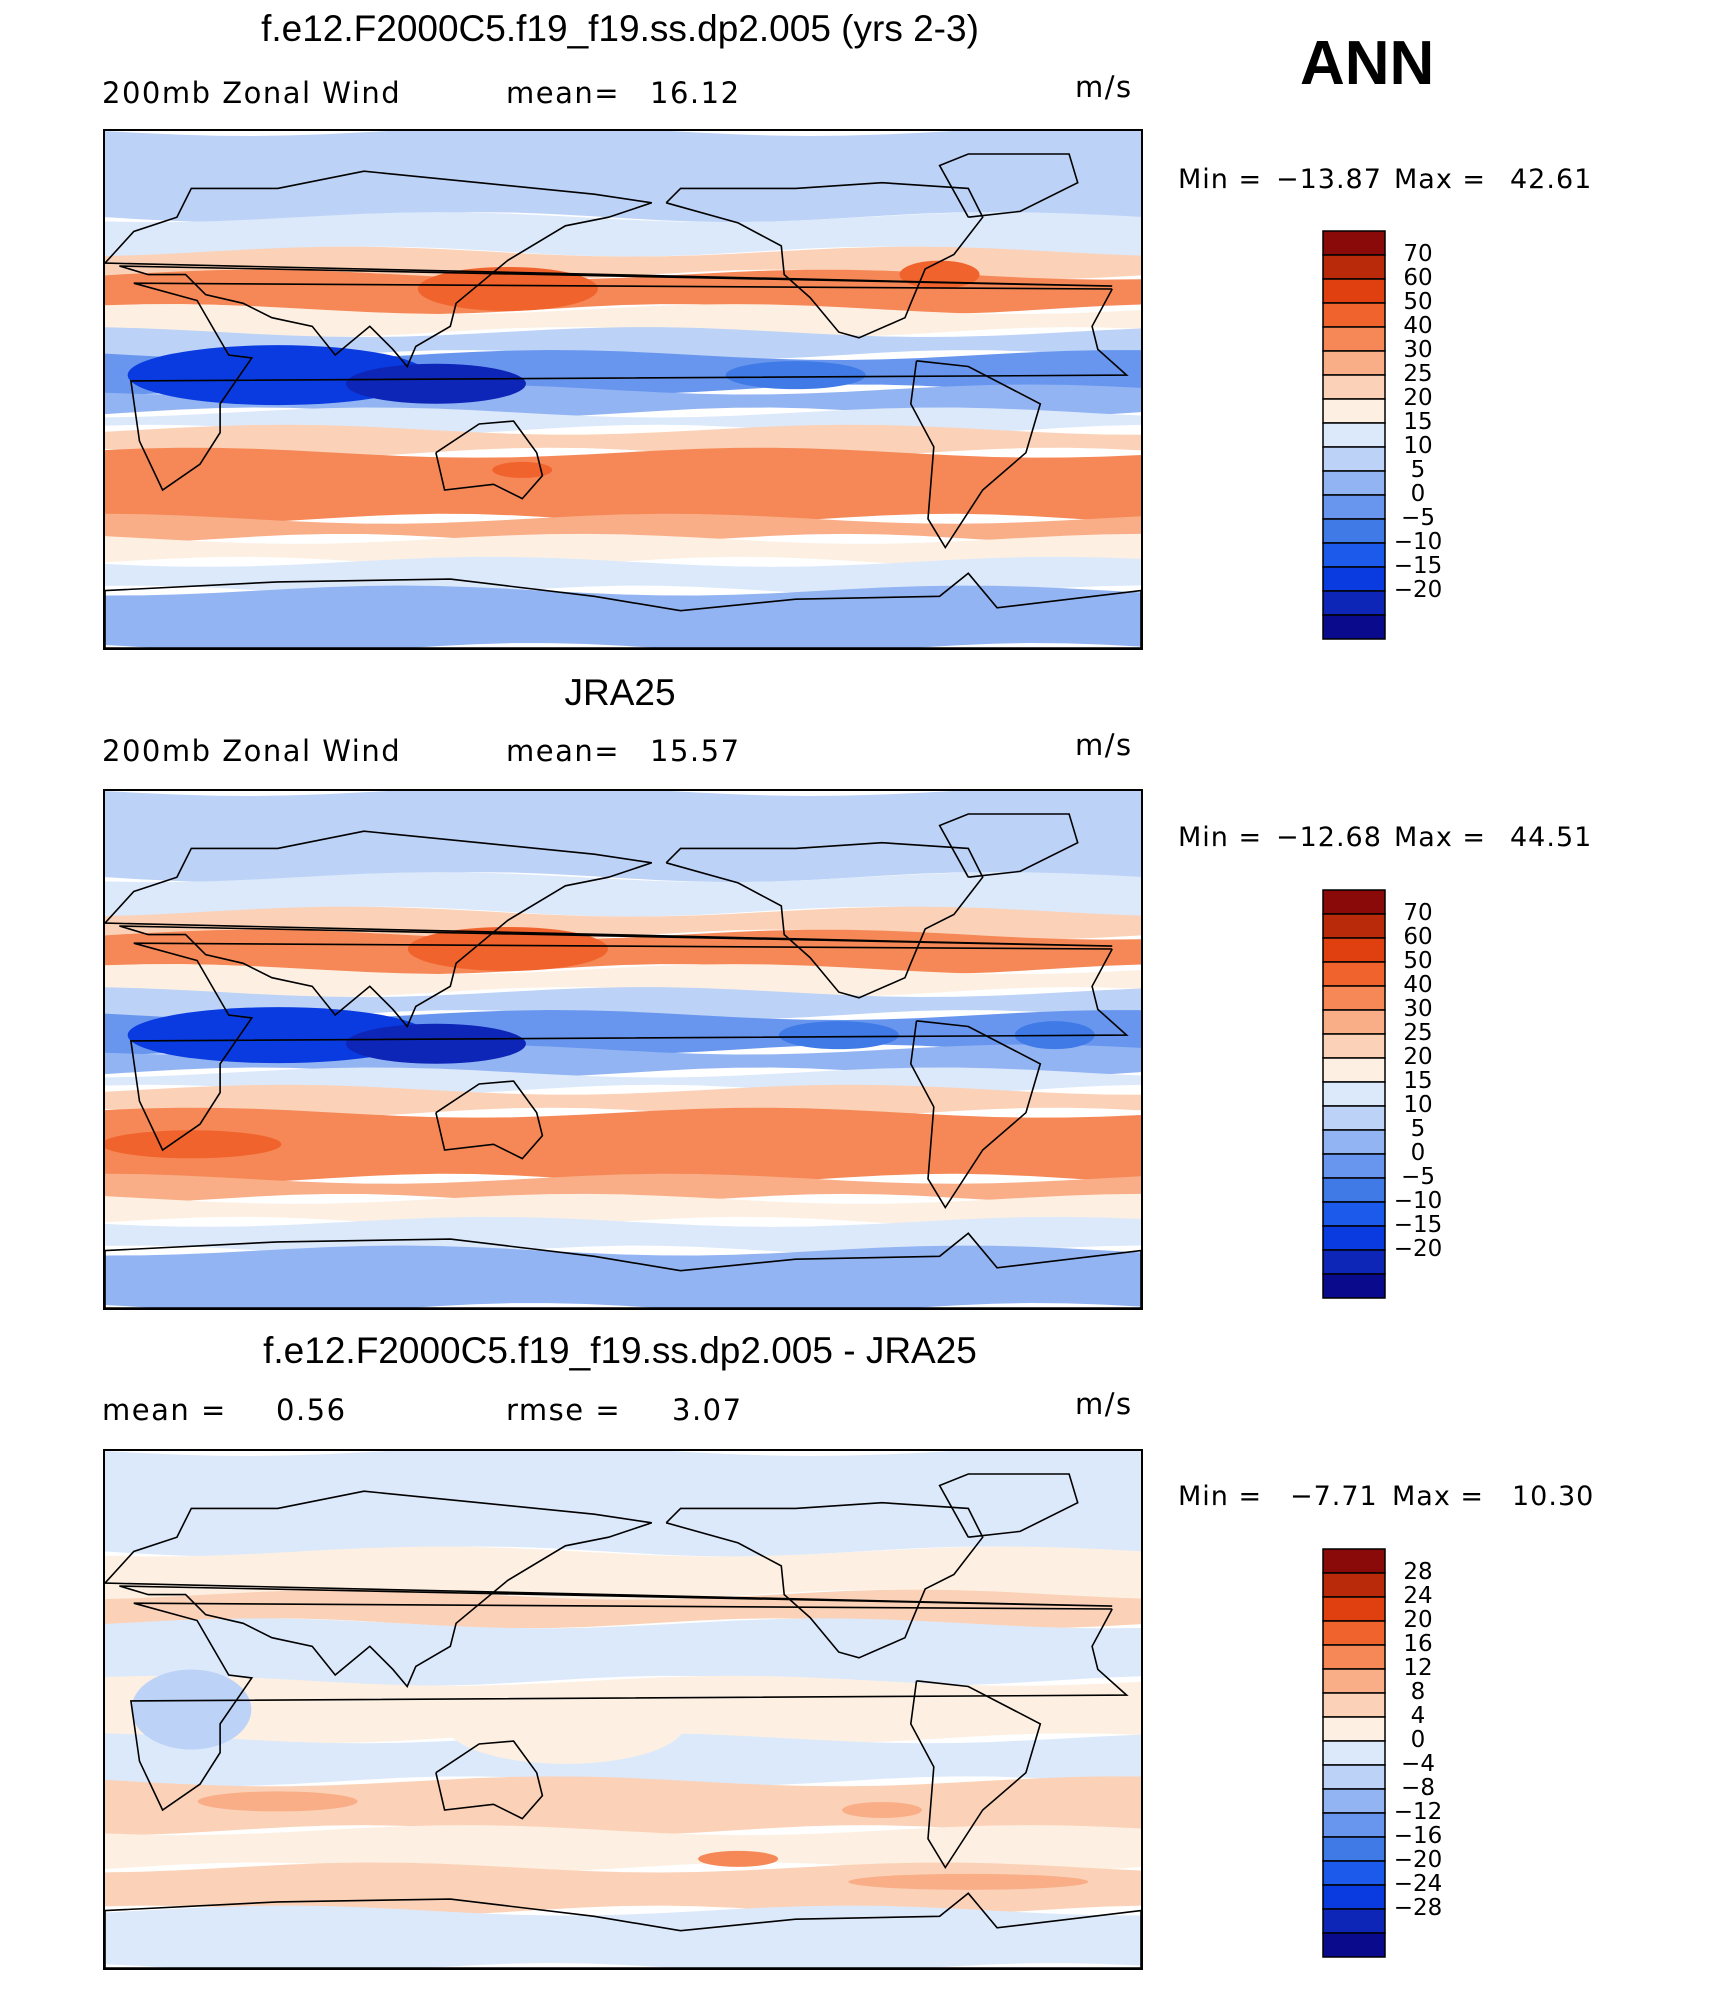 This screenshot has width=1710, height=1991. Describe the element at coordinates (1418, 1177) in the screenshot. I see `colorbar-tick-label: −5` at that location.